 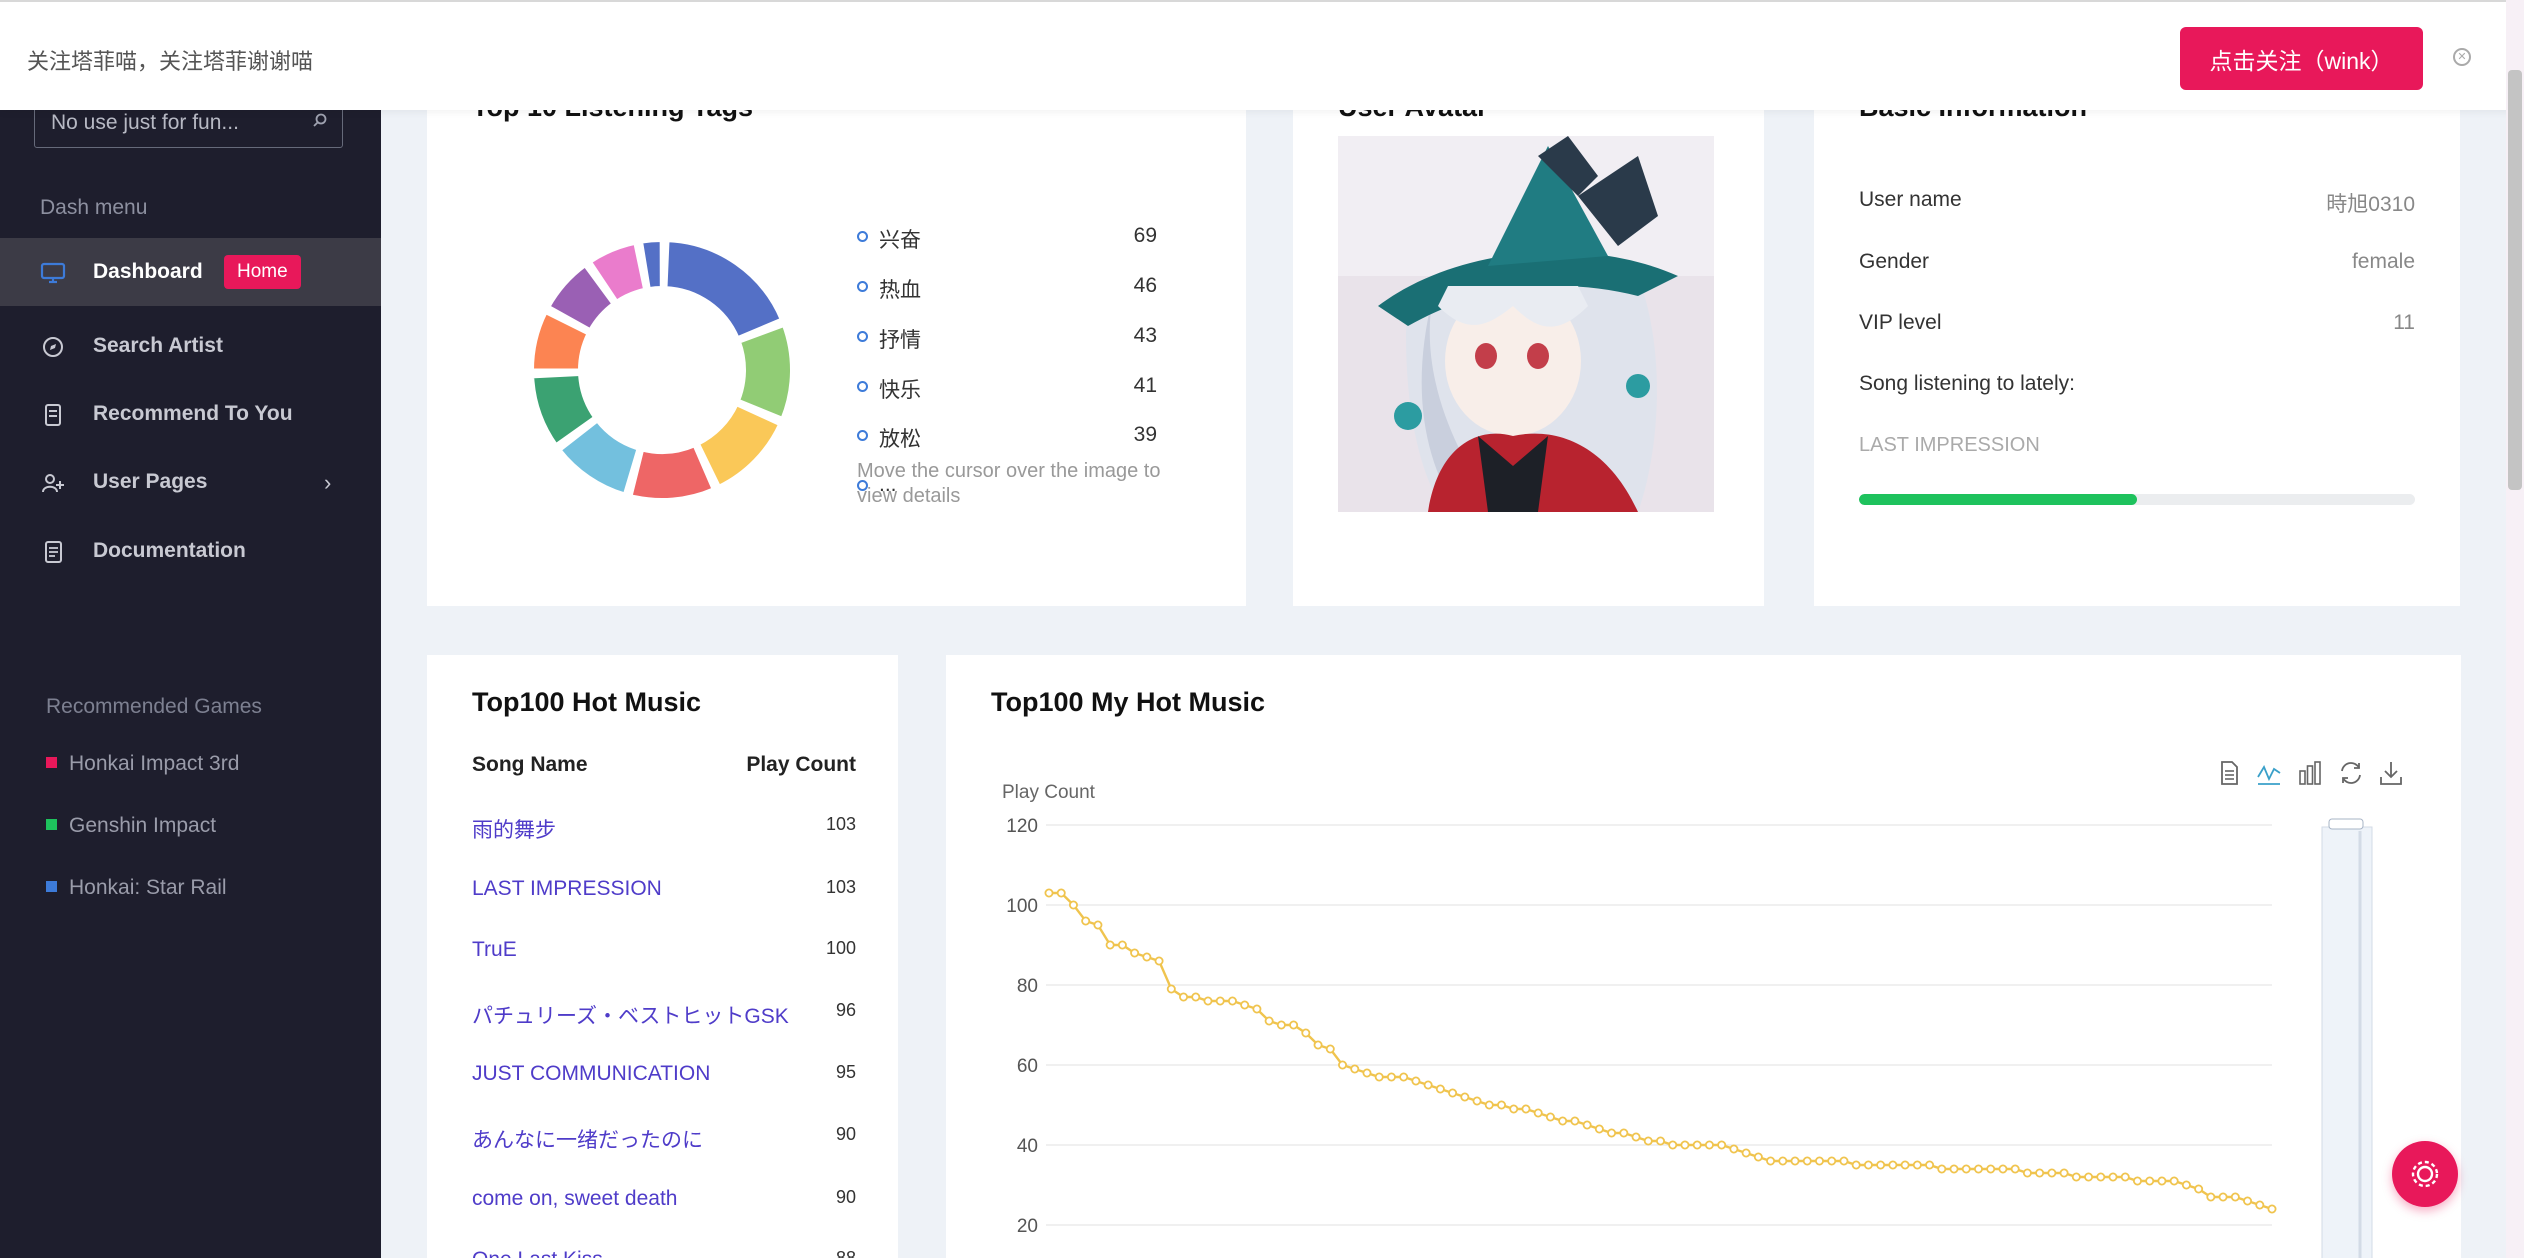 What do you see at coordinates (664, 951) in the screenshot?
I see `hot-music-row: TruE 100` at bounding box center [664, 951].